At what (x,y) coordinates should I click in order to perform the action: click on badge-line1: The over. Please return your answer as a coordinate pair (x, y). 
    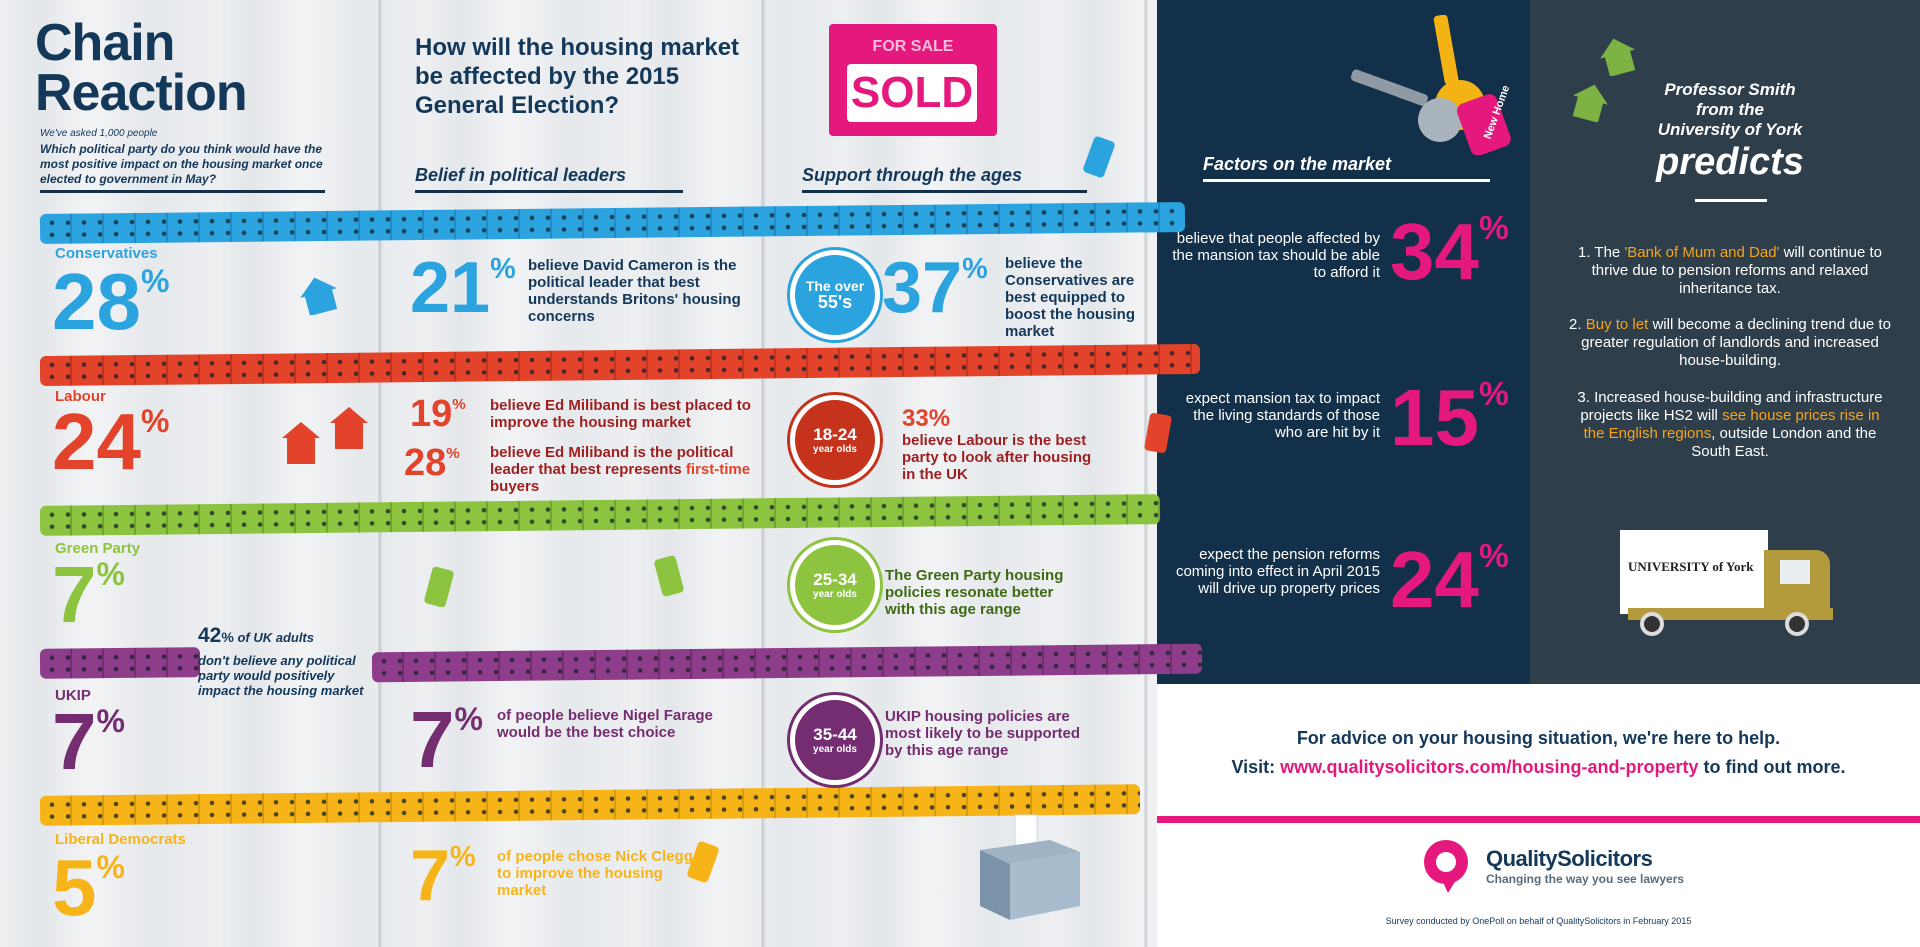
    Looking at the image, I should click on (835, 286).